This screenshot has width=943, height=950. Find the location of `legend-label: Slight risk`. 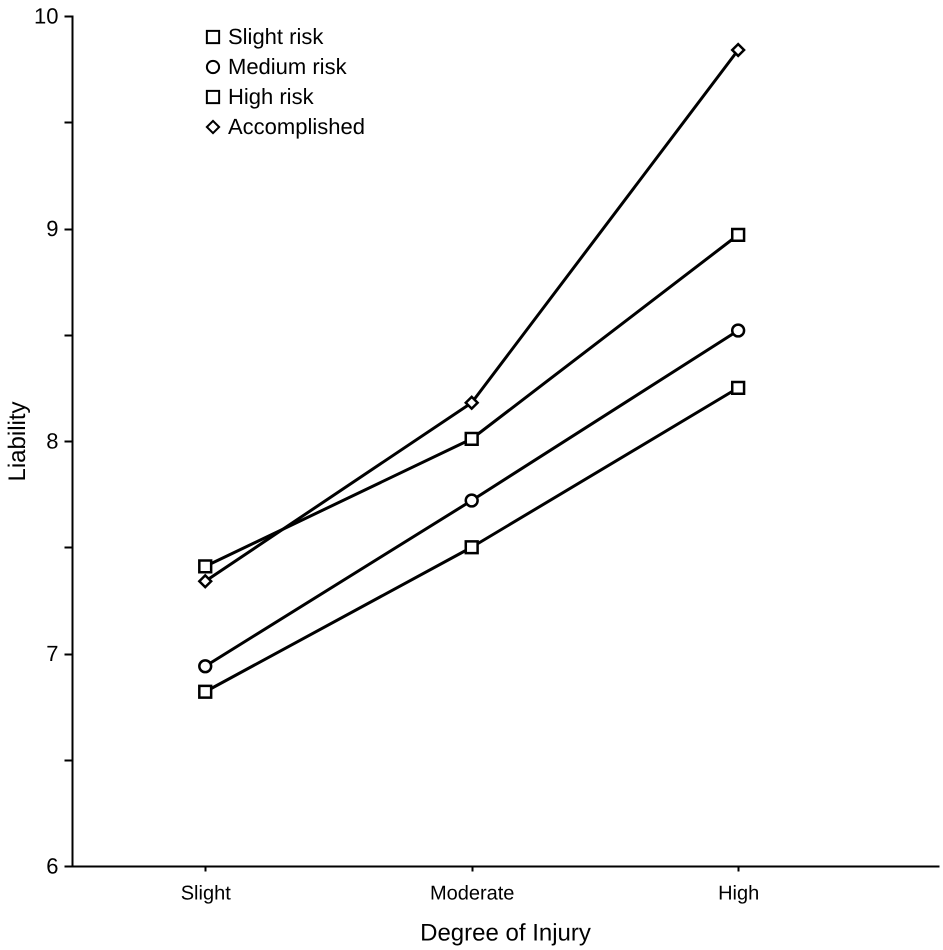

legend-label: Slight risk is located at coordinates (276, 36).